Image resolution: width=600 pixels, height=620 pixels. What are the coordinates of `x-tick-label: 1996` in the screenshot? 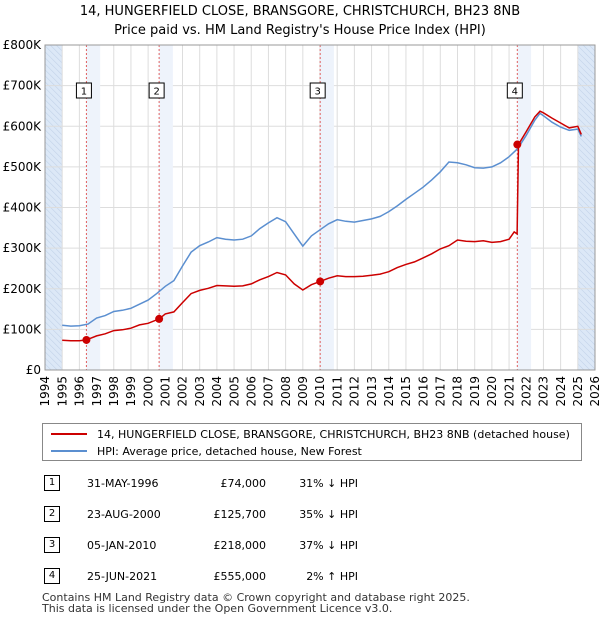 It's located at (80, 391).